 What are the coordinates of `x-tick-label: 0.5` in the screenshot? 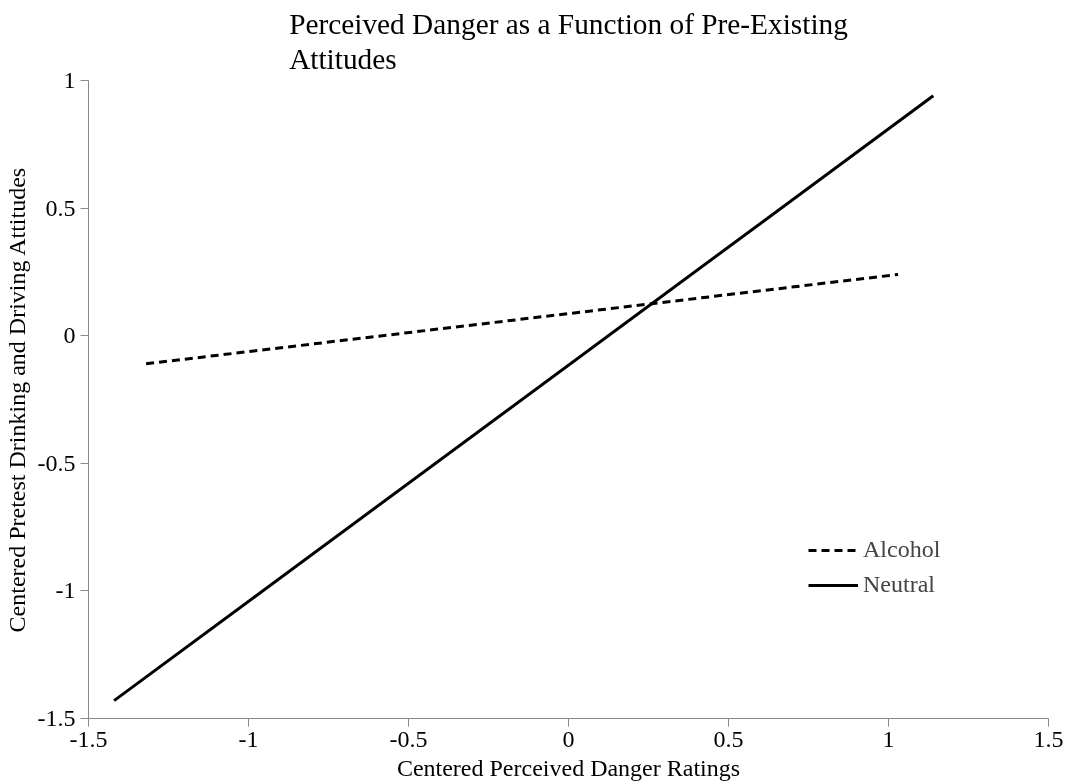 It's located at (728, 738).